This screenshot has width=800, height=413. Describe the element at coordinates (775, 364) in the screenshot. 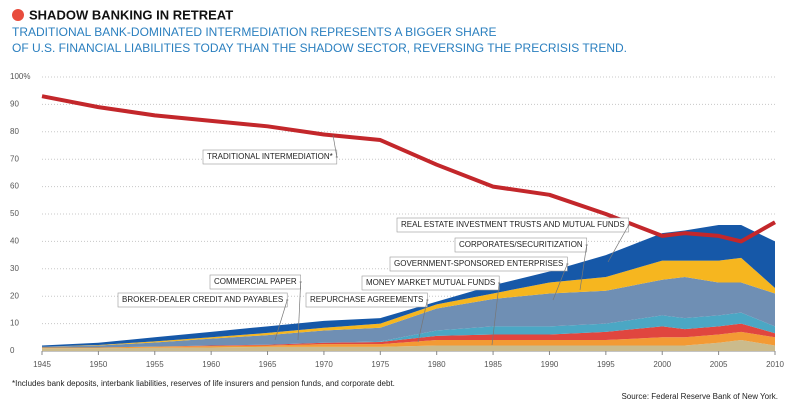

I see `x-tick-label: 2010` at that location.